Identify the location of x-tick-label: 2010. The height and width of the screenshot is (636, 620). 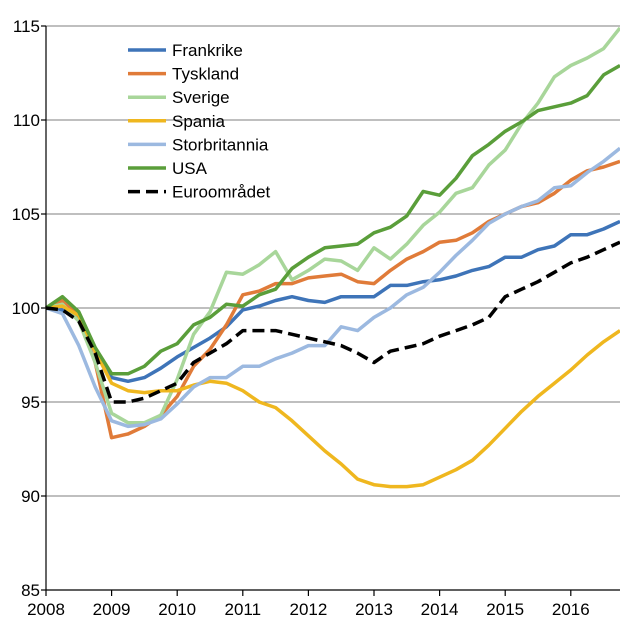
(177, 609).